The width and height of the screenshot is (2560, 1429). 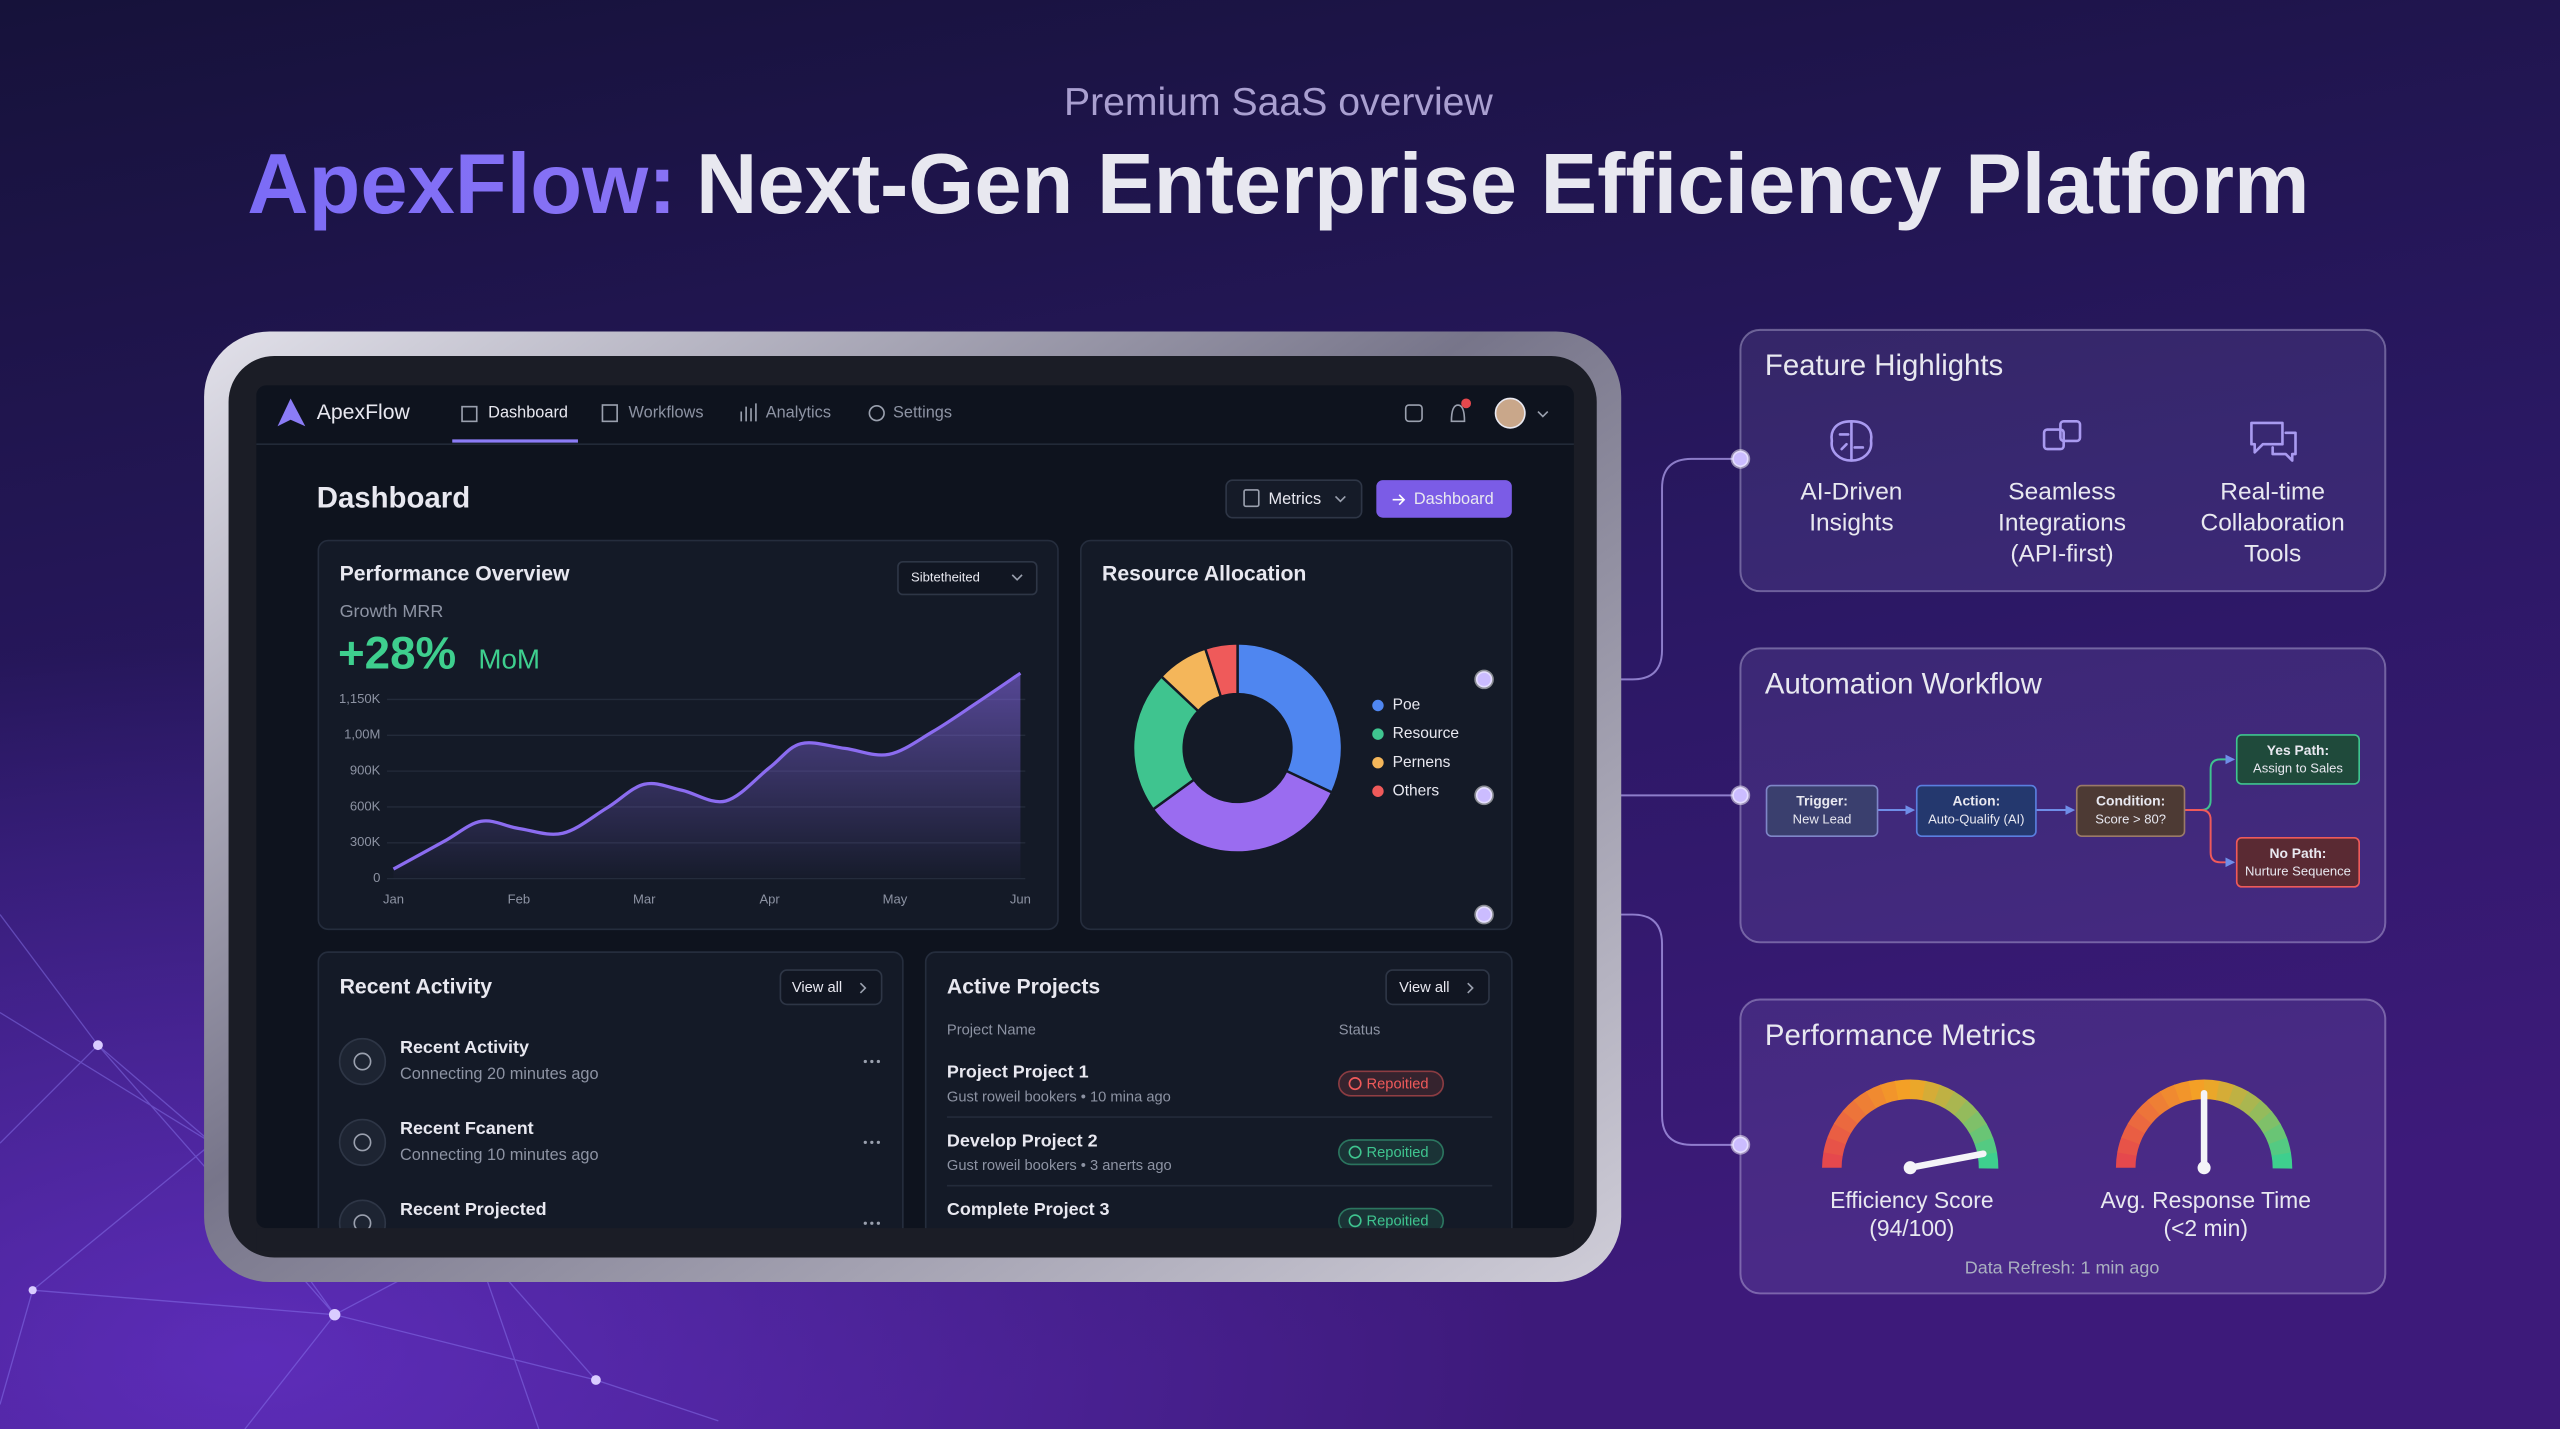 What do you see at coordinates (1407, 705) in the screenshot?
I see `legend-label: Poe` at bounding box center [1407, 705].